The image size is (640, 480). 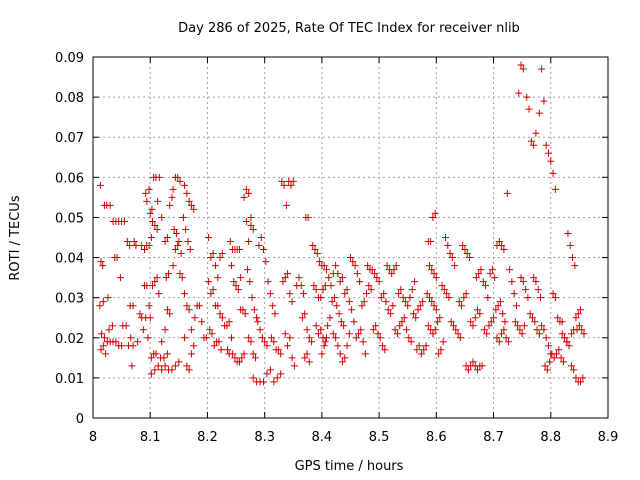 I want to click on x-tick-label: 8.9, so click(x=608, y=437).